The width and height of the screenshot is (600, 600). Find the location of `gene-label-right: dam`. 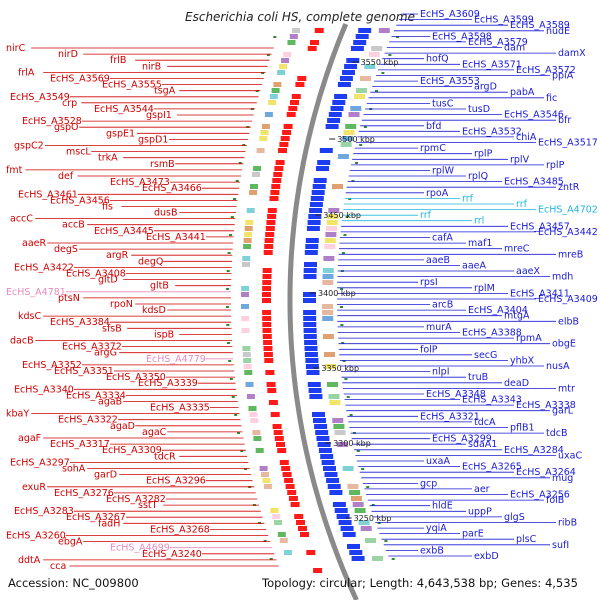

gene-label-right: dam is located at coordinates (514, 48).